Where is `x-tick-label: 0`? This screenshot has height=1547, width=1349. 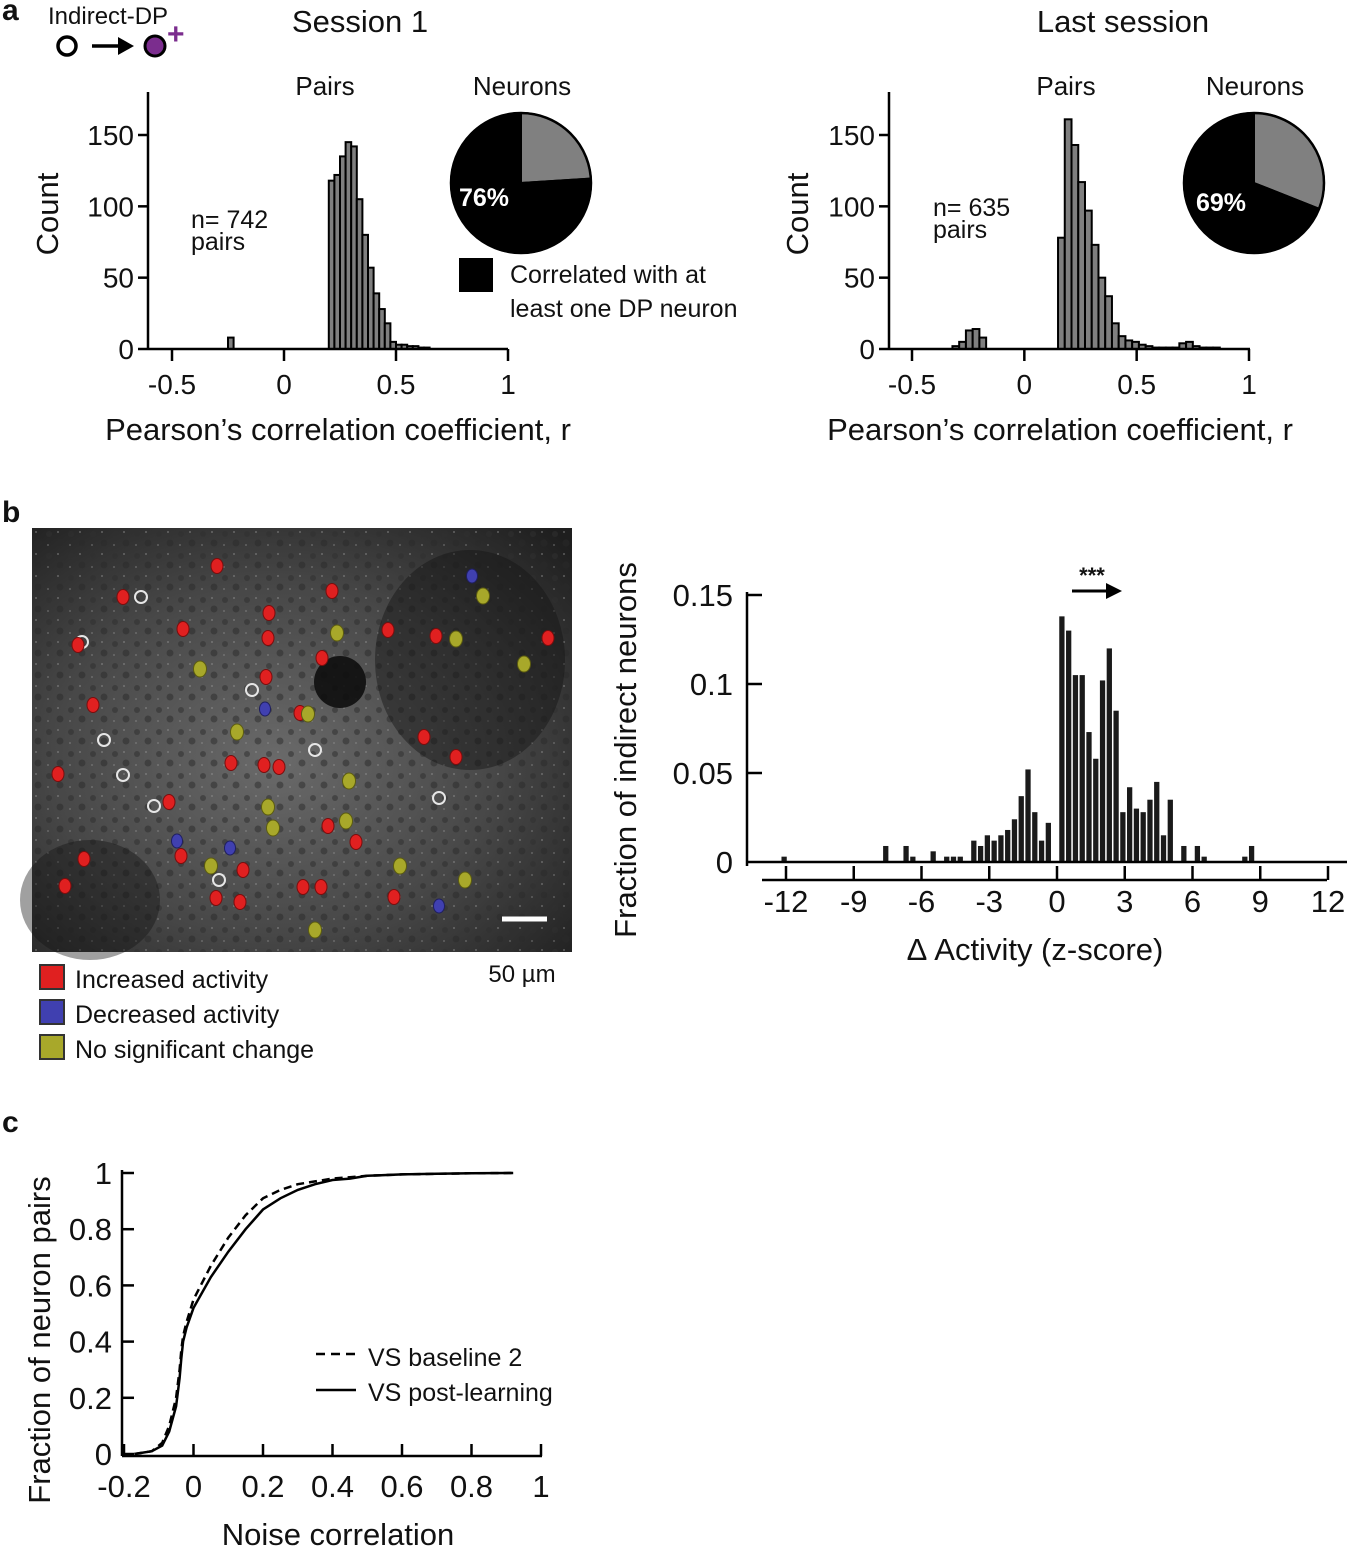 x-tick-label: 0 is located at coordinates (1056, 901).